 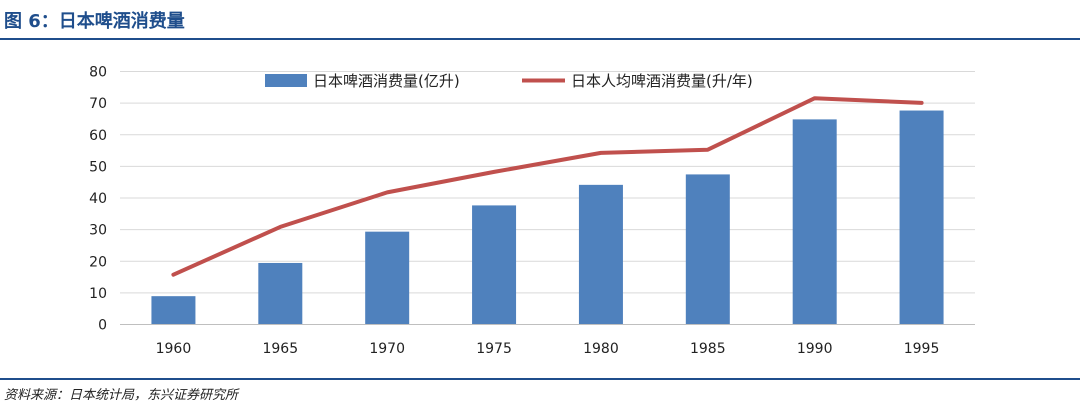 What do you see at coordinates (600, 254) in the screenshot?
I see `bar-1980` at bounding box center [600, 254].